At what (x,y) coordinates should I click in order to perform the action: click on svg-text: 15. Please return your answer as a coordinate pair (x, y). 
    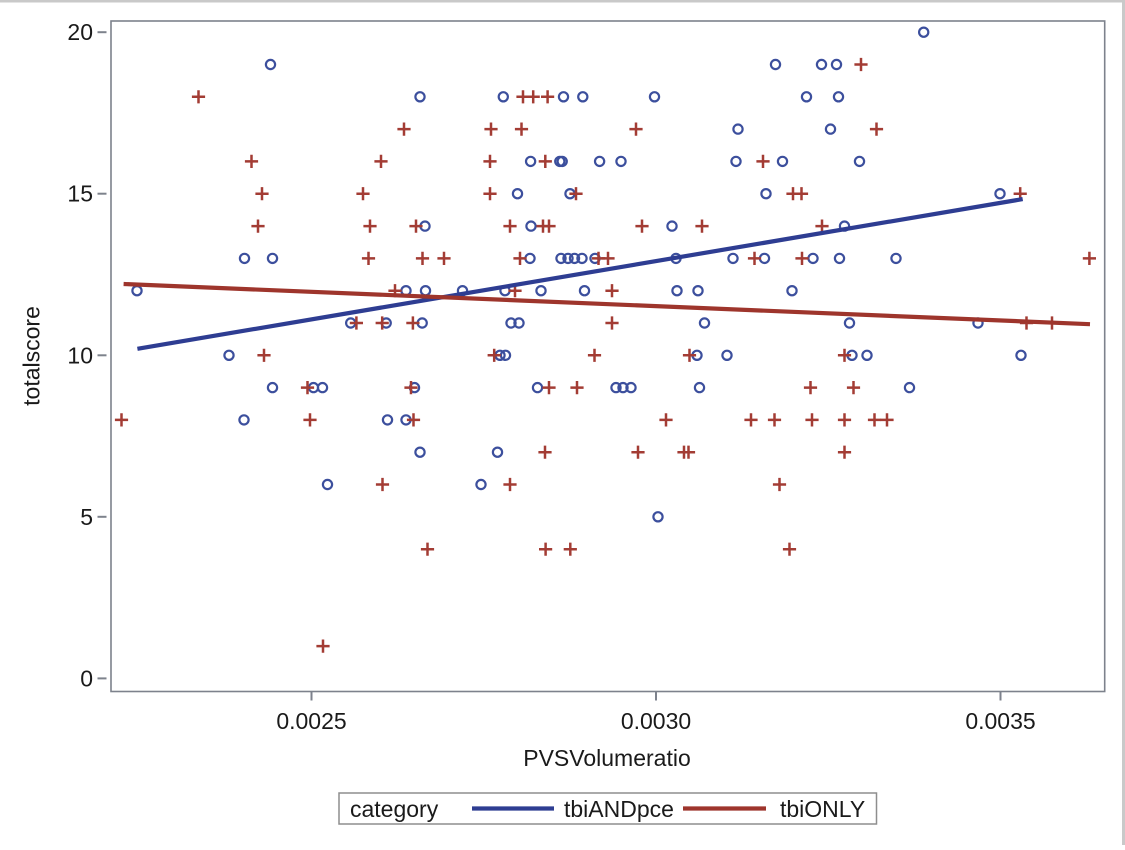
    Looking at the image, I should click on (80, 194).